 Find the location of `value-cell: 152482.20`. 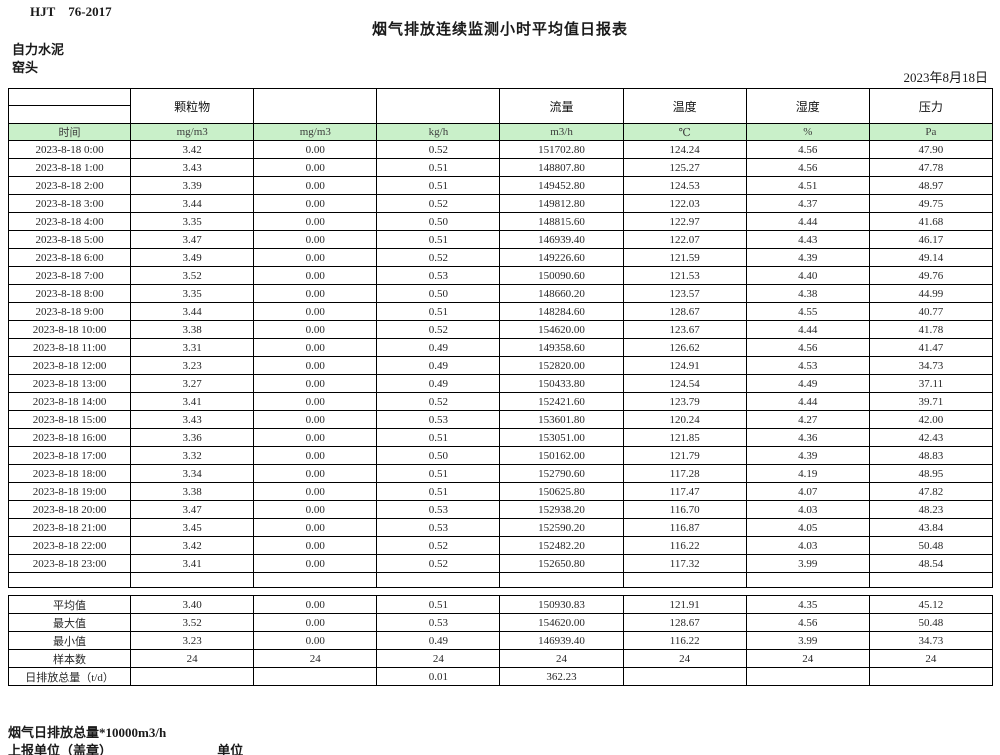

value-cell: 152482.20 is located at coordinates (561, 545).